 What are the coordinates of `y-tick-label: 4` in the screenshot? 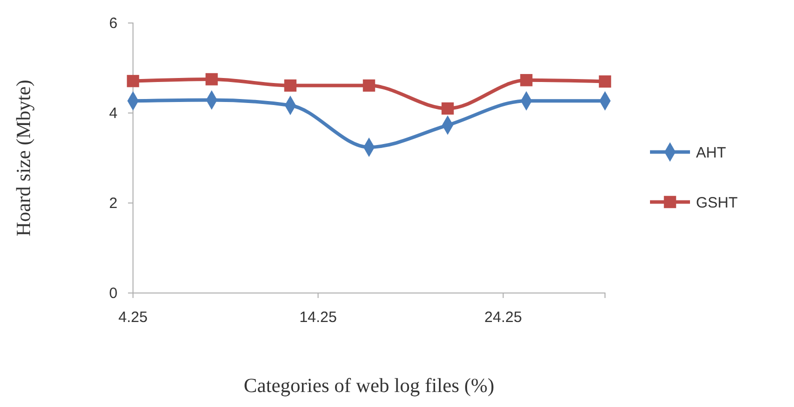 It's located at (113, 113).